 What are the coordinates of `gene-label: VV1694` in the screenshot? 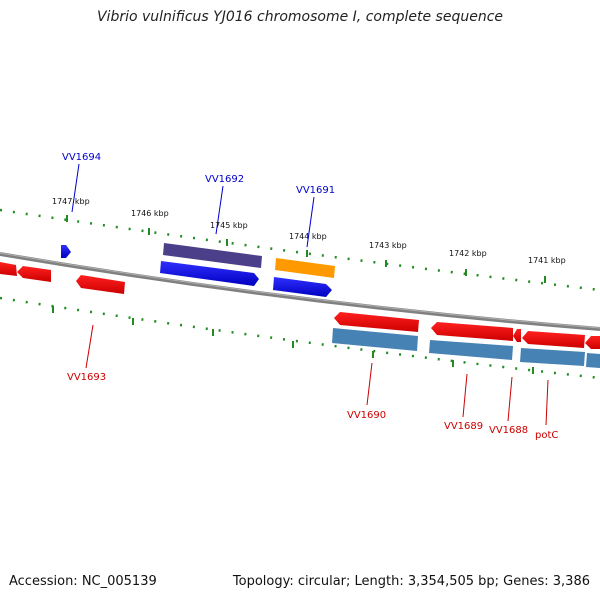 It's located at (81, 157).